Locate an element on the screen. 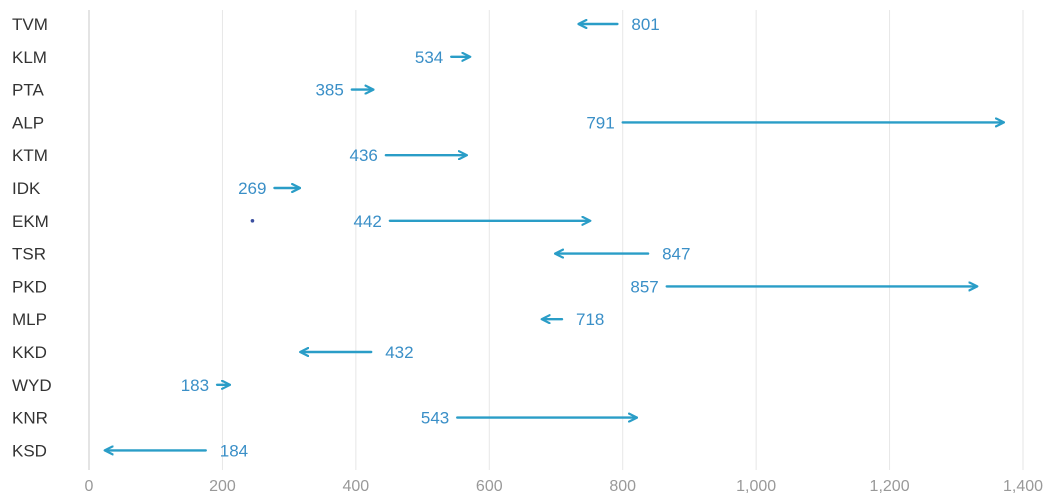 This screenshot has height=496, width=1045. x-tick-label: 400 is located at coordinates (356, 486).